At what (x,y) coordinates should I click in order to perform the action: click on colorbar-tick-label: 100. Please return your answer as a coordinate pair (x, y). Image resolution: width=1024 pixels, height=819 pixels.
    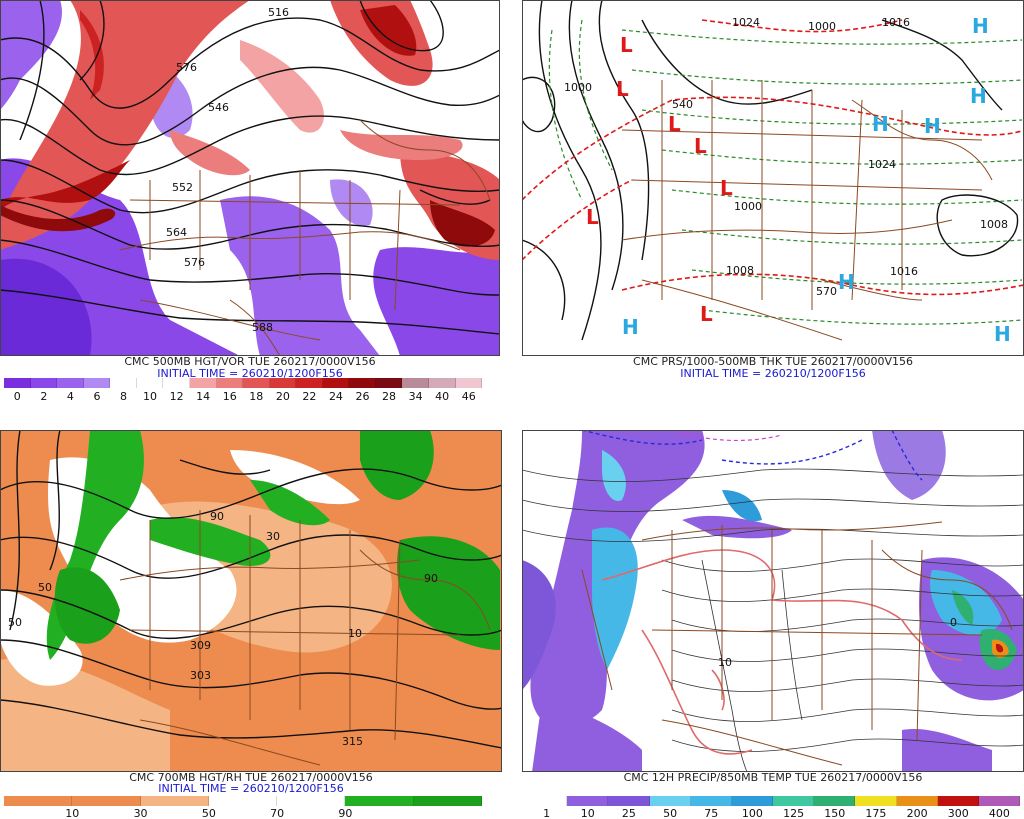
    Looking at the image, I should click on (752, 813).